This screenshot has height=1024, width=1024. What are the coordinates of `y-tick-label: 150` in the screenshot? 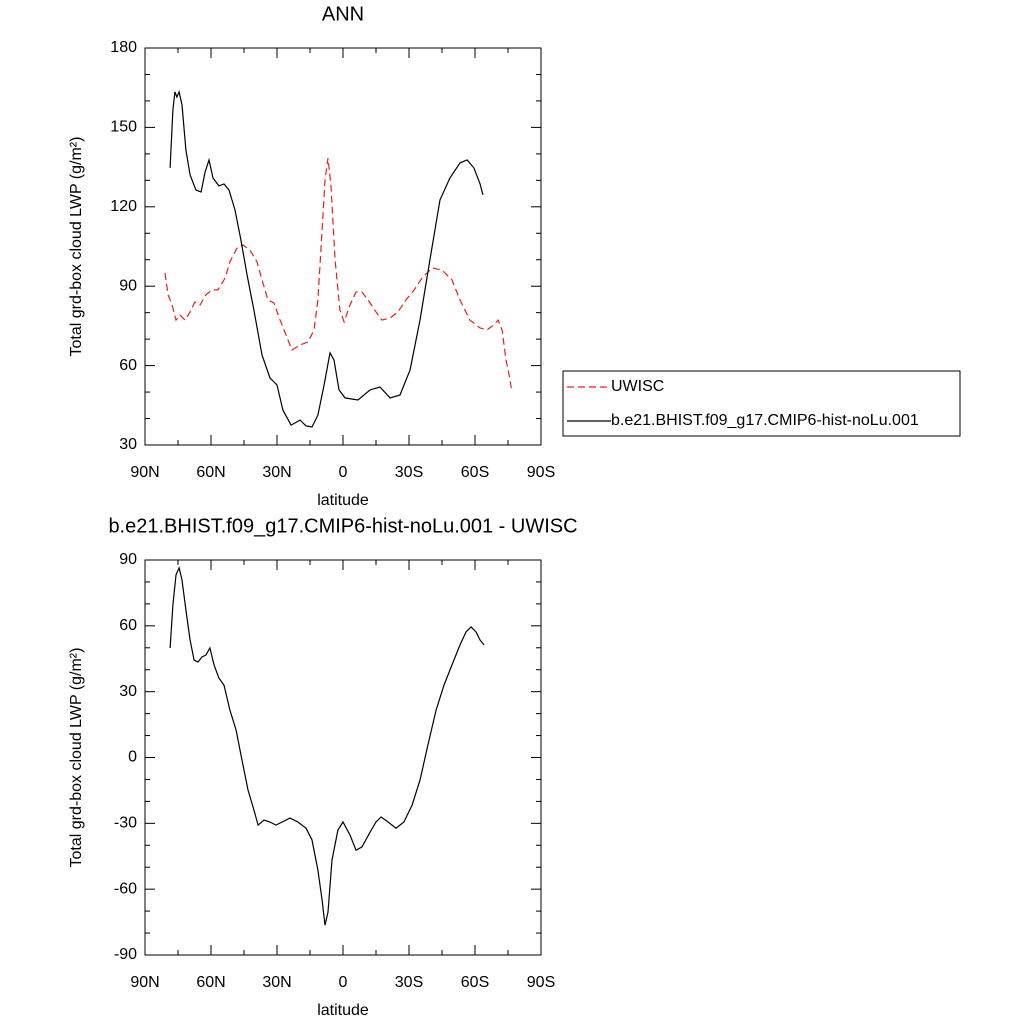 It's located at (123, 127).